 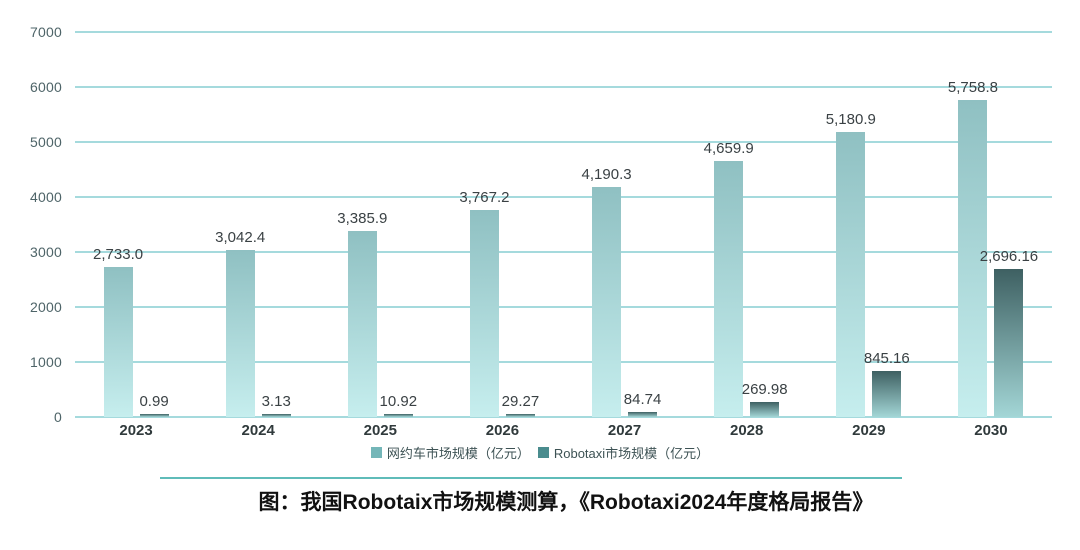 I want to click on barwrap-robotaxi-2028: 269.98, so click(x=765, y=399).